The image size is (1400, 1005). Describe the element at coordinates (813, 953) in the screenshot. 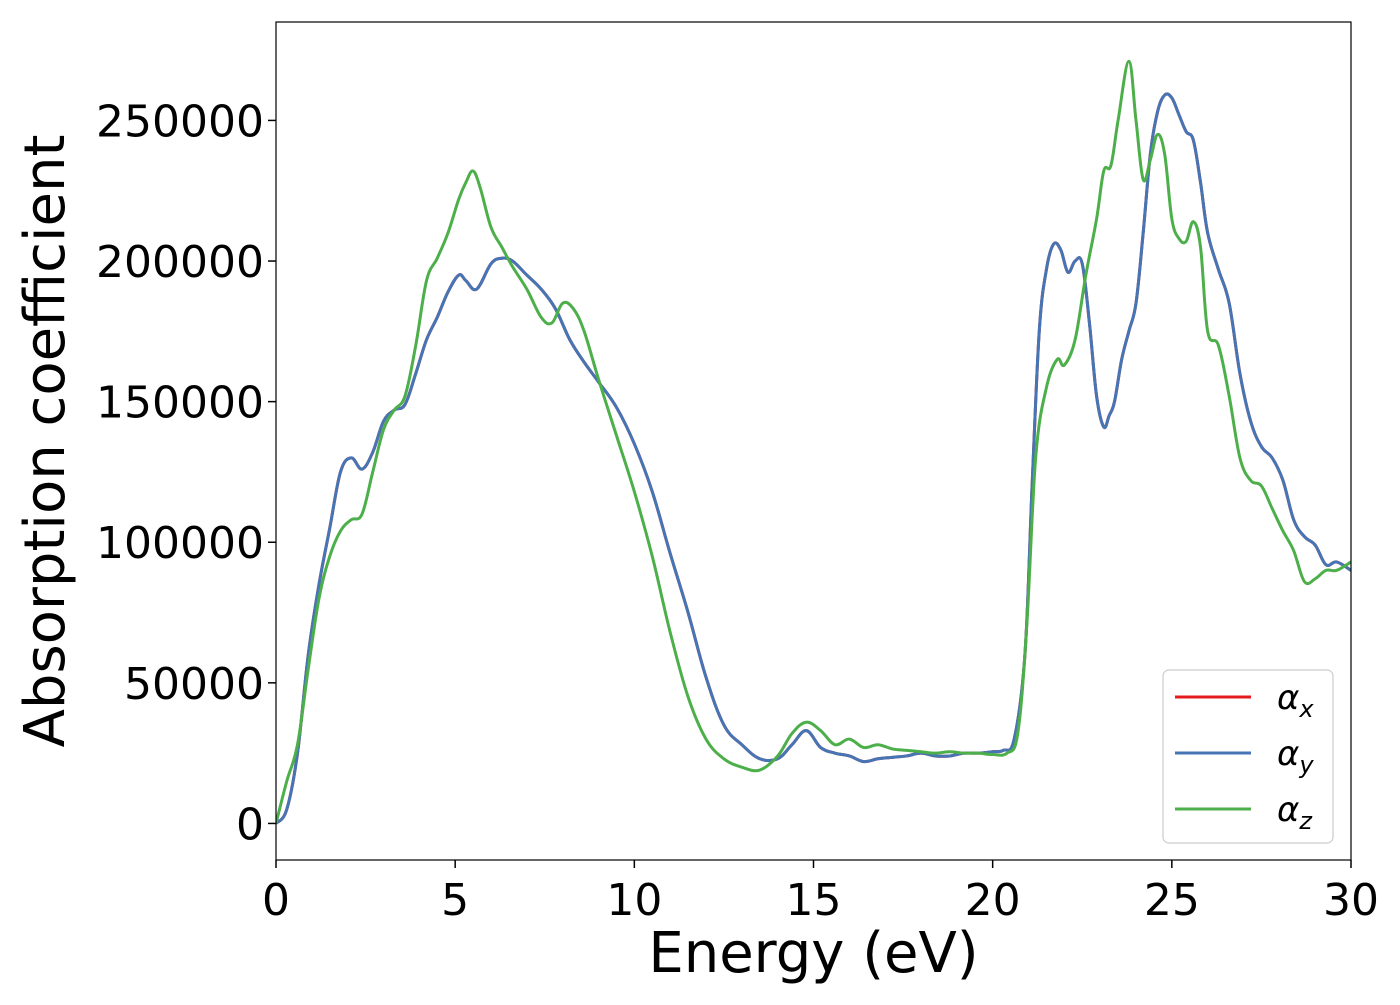

I see `x-axis-label: Energy (eV)` at that location.